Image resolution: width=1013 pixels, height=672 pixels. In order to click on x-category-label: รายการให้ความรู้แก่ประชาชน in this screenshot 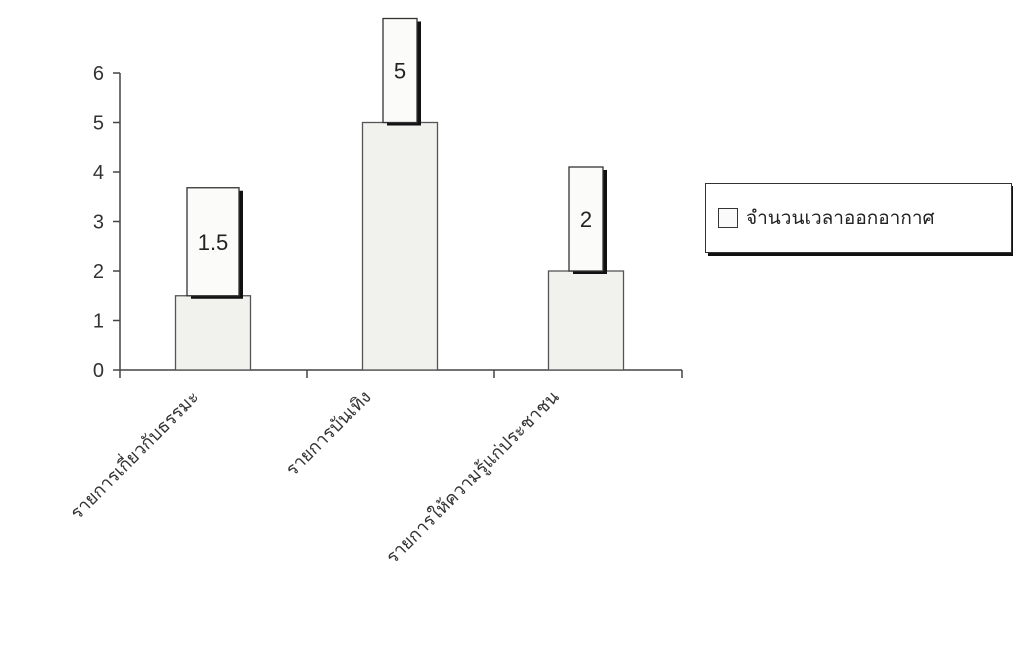, I will do `click(472, 477)`.